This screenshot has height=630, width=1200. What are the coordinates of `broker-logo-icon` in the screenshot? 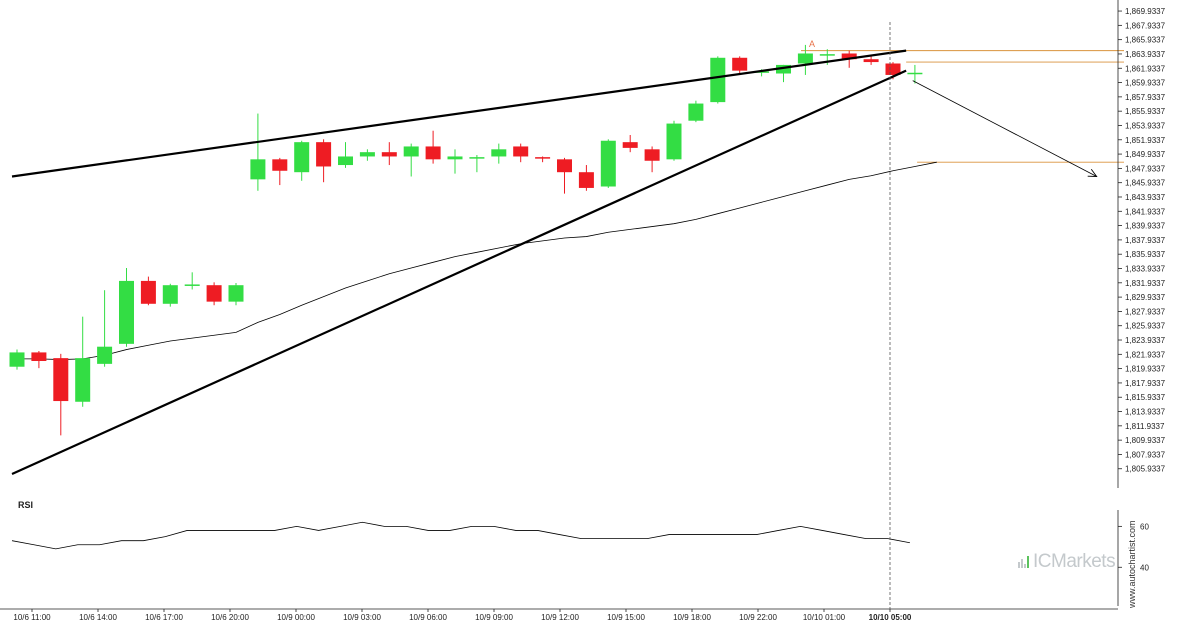 It's located at (1023, 562).